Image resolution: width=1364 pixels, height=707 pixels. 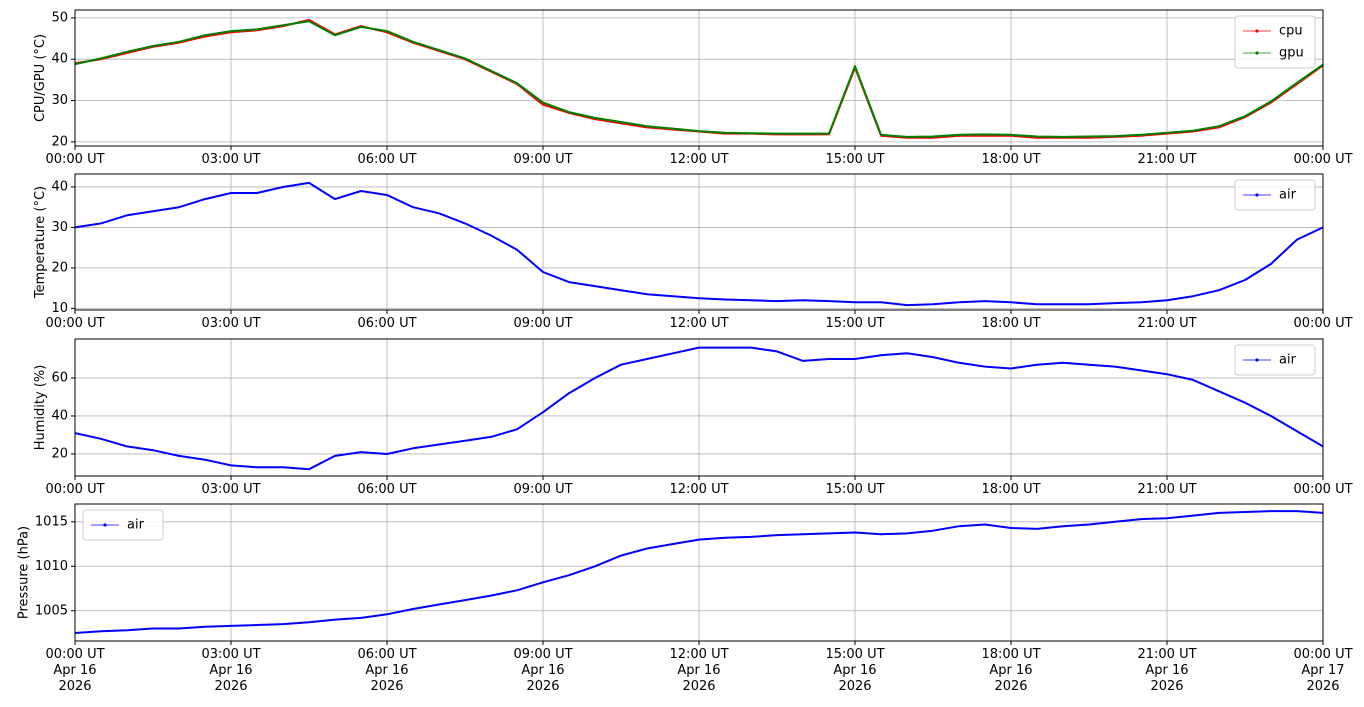 I want to click on x-tick-label: 18:00 UT Apr 16 2026, so click(x=1011, y=670).